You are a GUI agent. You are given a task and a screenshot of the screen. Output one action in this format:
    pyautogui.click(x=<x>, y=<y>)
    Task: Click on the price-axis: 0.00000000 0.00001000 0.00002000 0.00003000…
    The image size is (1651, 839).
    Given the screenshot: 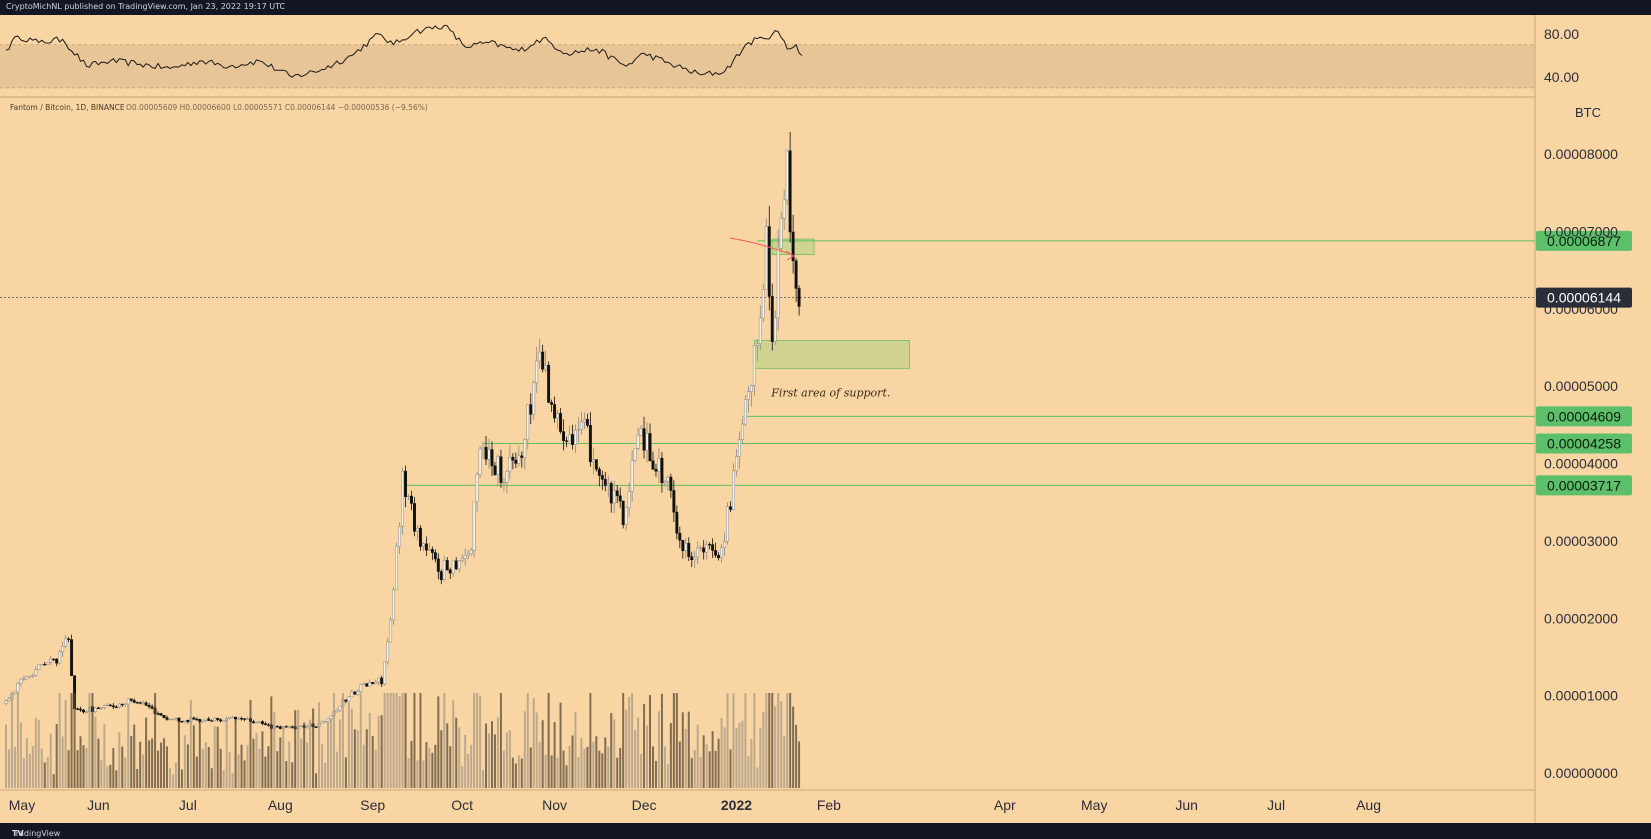 What is the action you would take?
    pyautogui.click(x=1581, y=403)
    